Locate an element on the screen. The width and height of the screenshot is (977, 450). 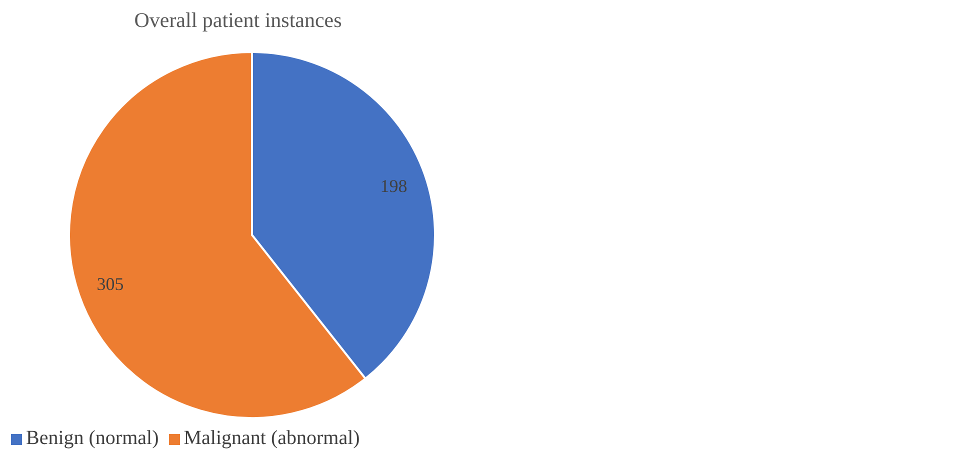
data-label: 305 is located at coordinates (110, 284).